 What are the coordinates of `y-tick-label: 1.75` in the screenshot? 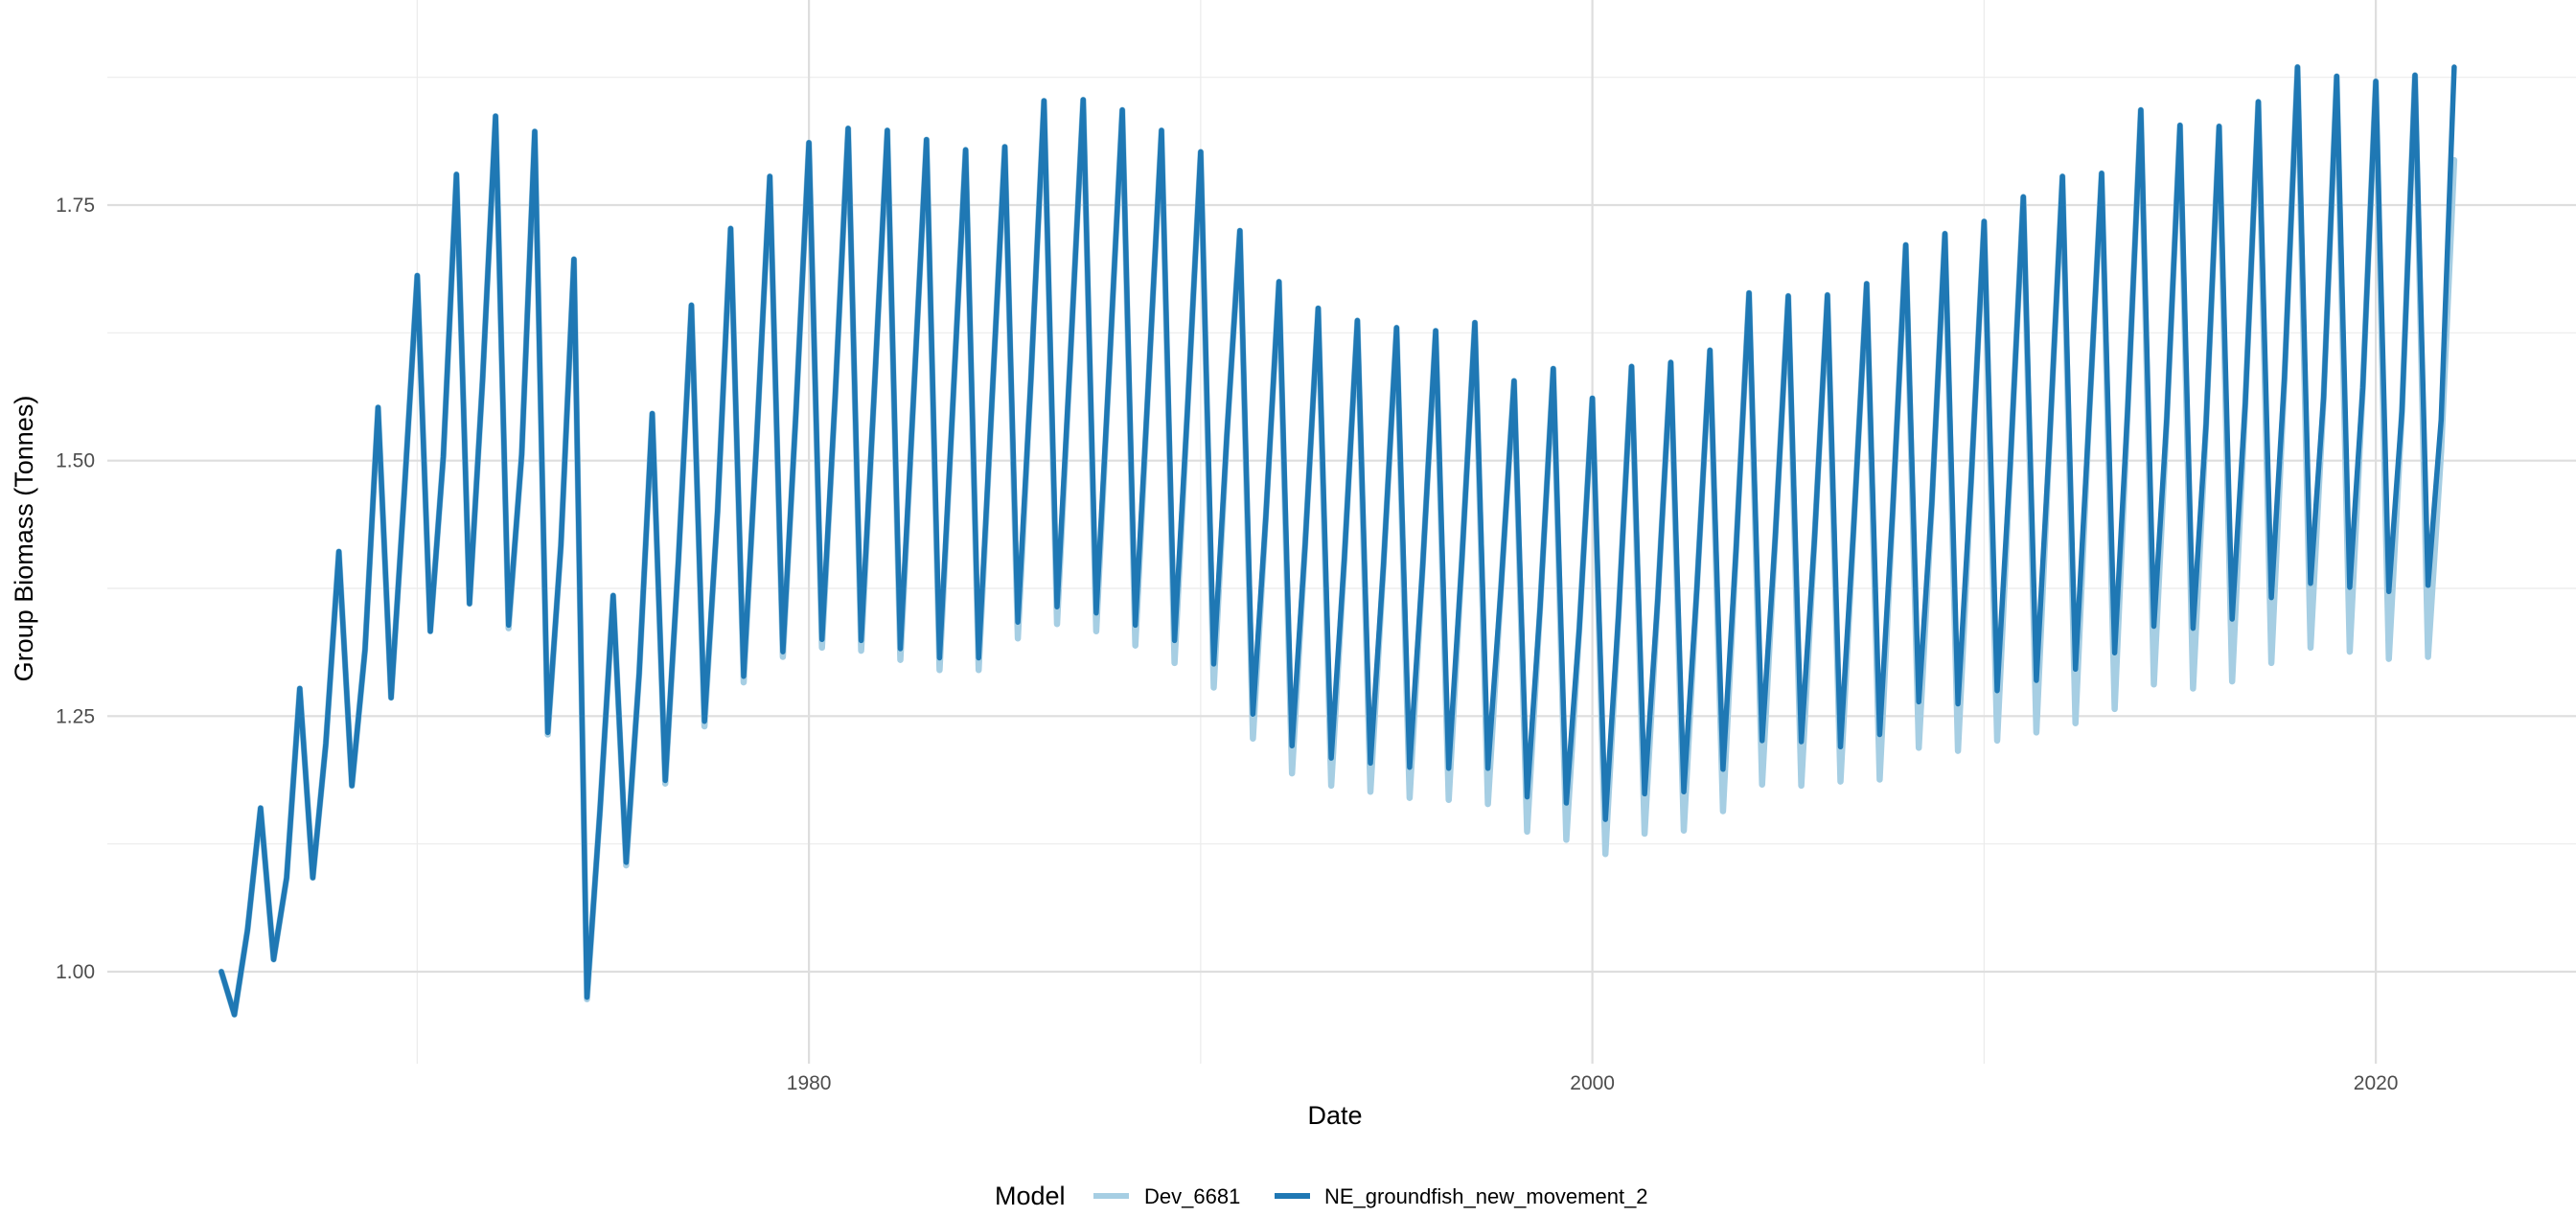 It's located at (75, 206).